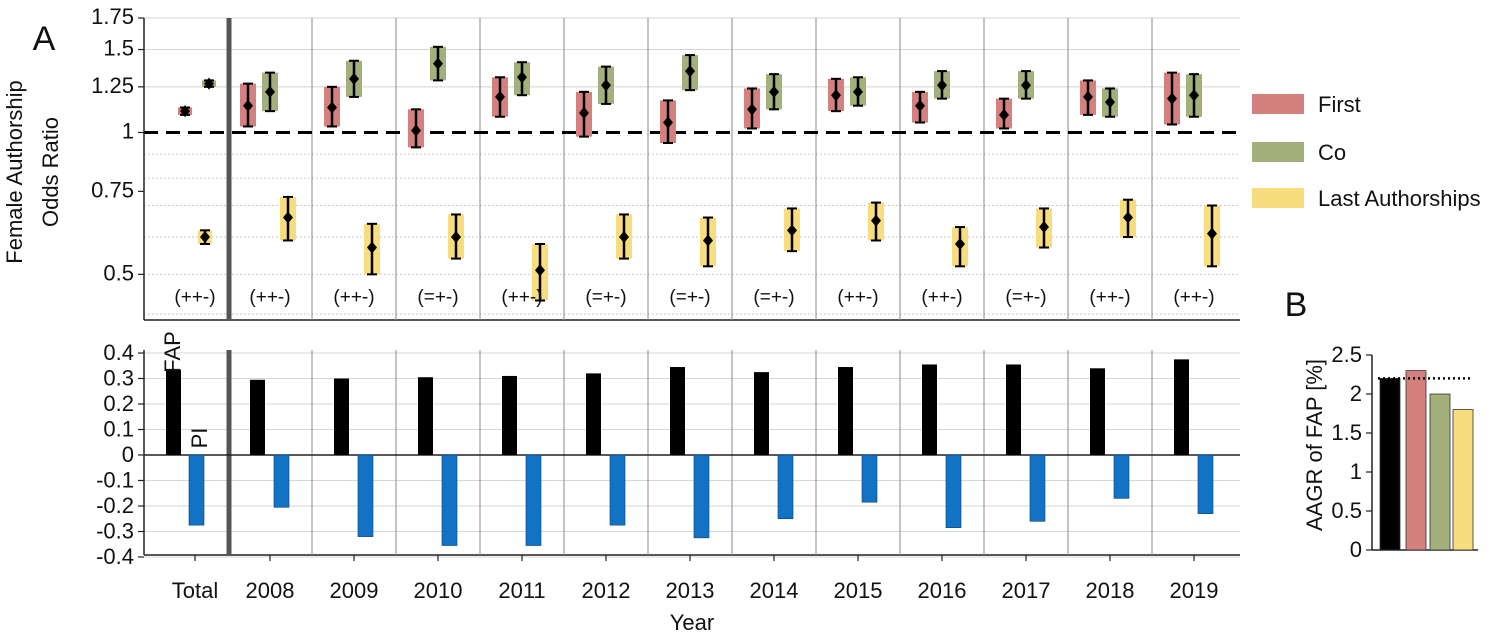  Describe the element at coordinates (942, 590) in the screenshot. I see `x-tick-label: 2016` at that location.